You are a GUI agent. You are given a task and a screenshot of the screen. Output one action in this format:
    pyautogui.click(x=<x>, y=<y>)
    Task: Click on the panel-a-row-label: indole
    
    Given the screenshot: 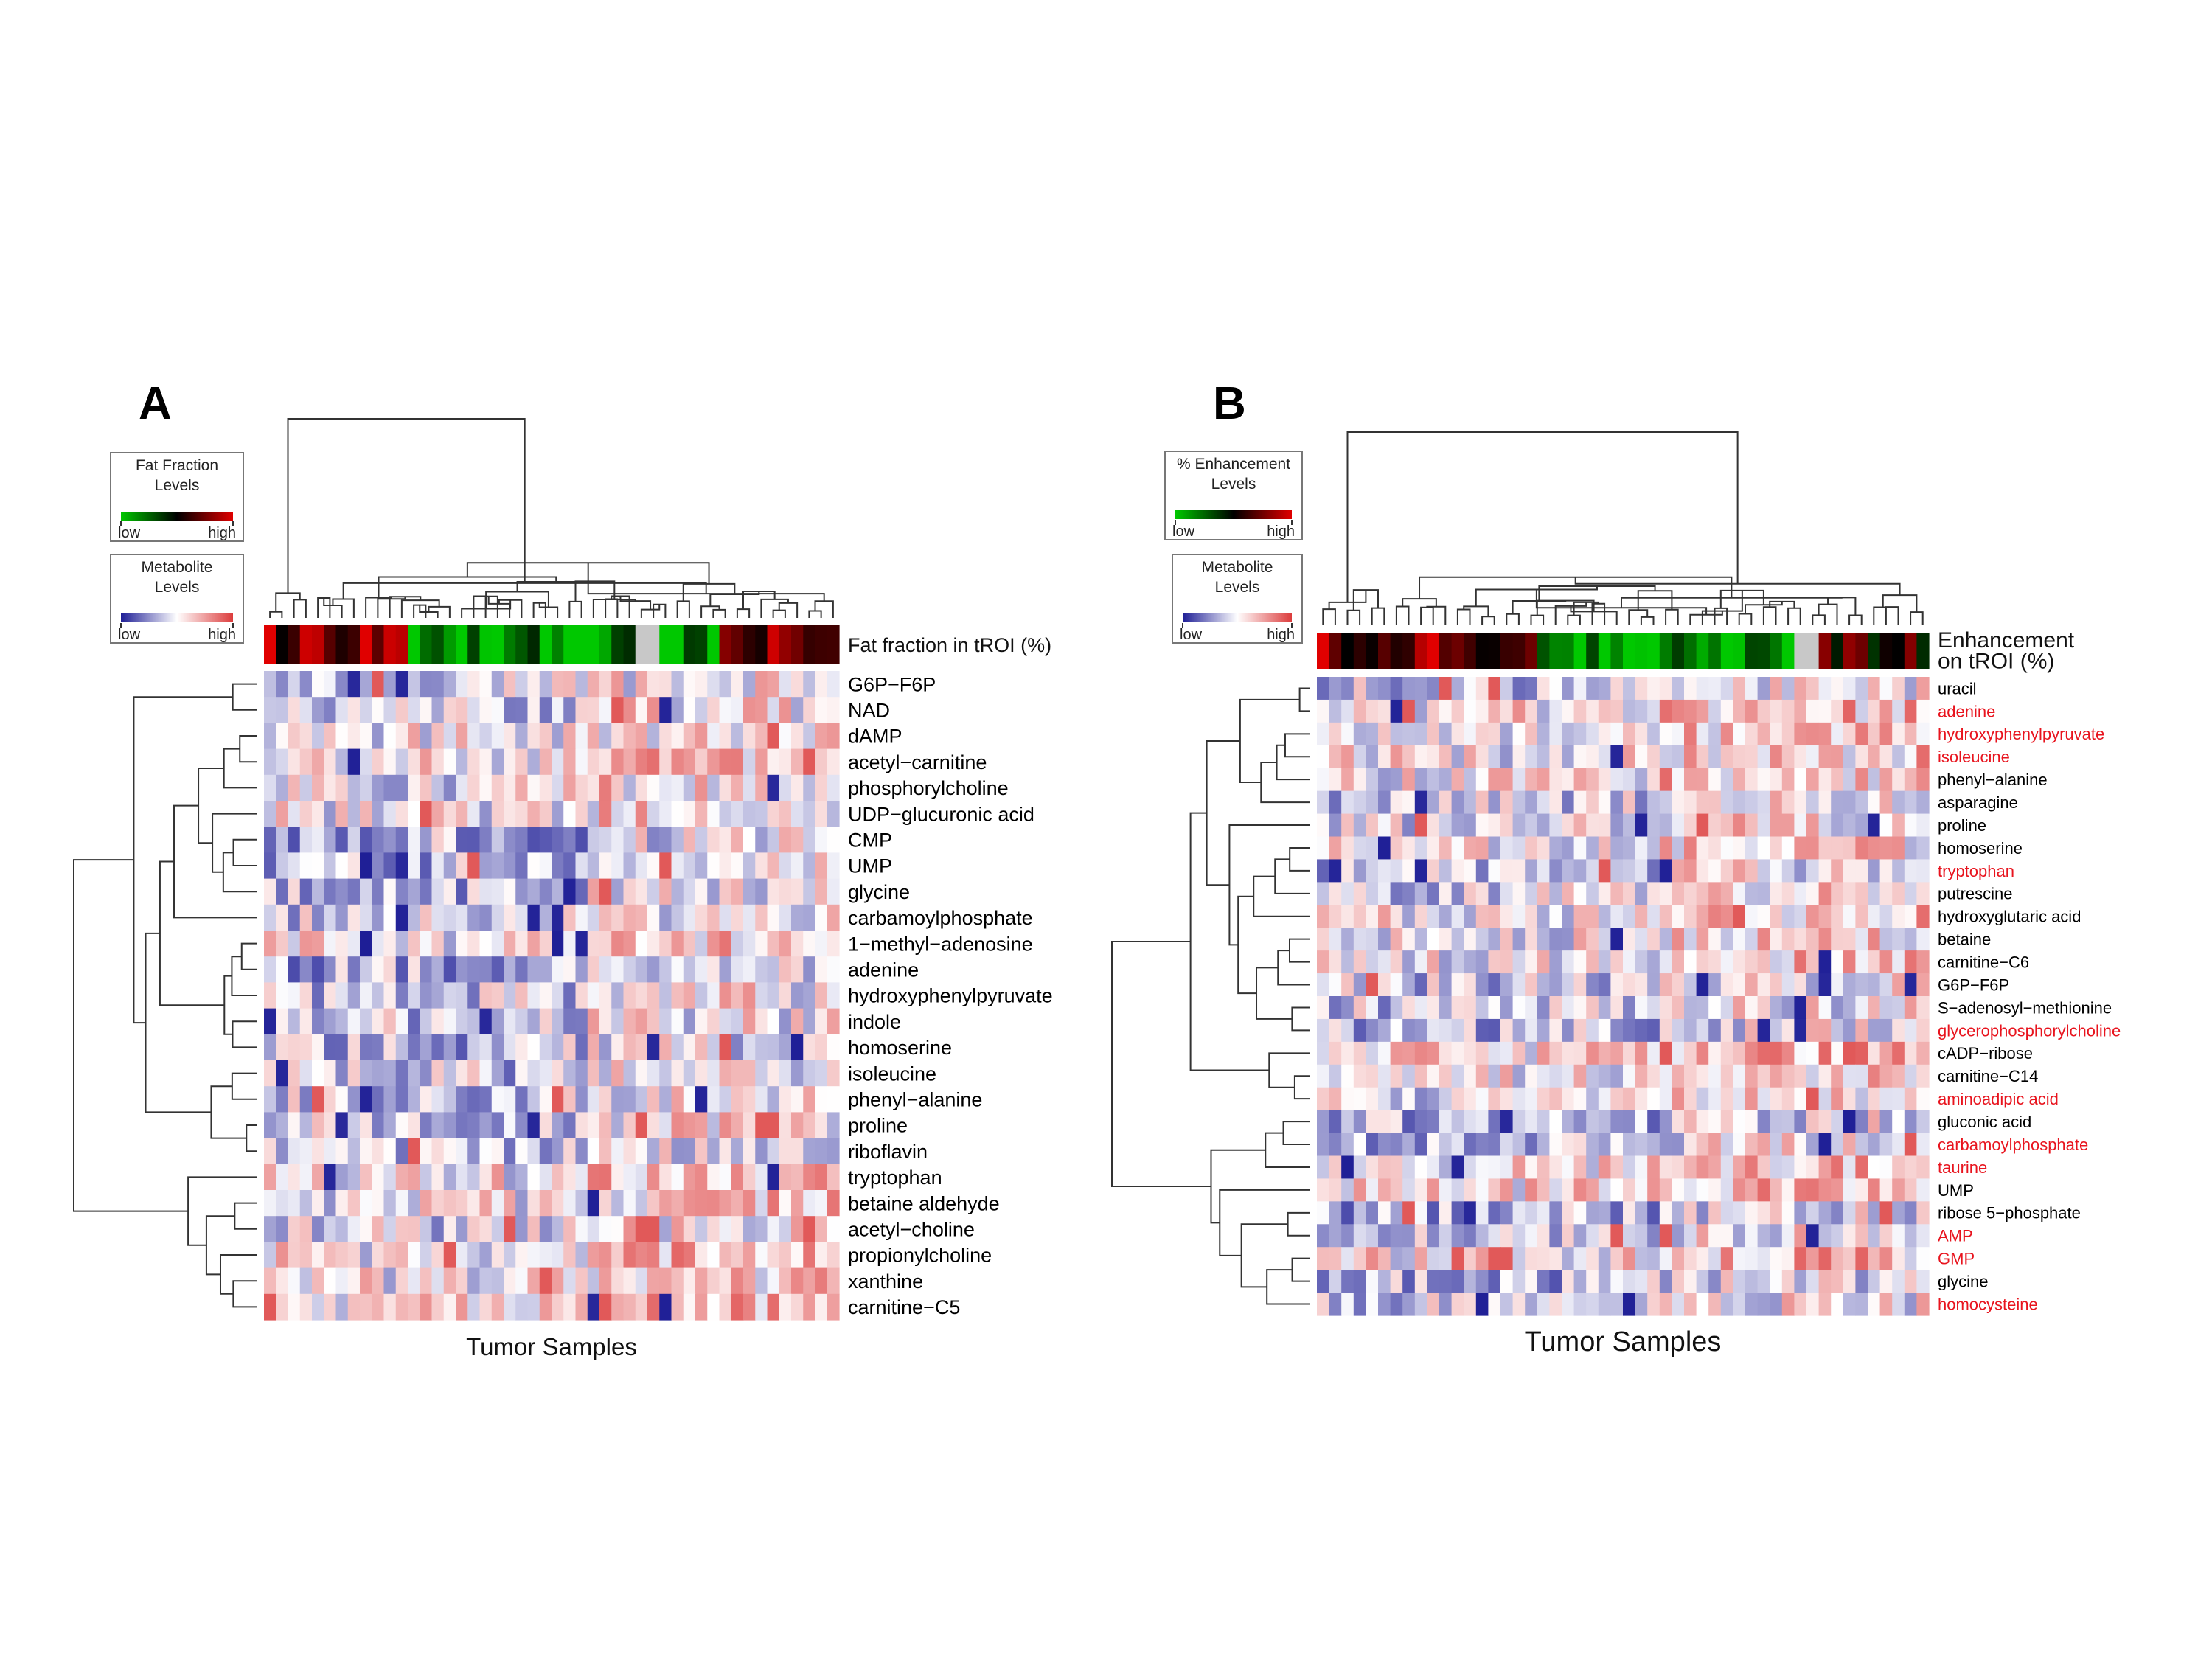 What is the action you would take?
    pyautogui.click(x=874, y=1022)
    